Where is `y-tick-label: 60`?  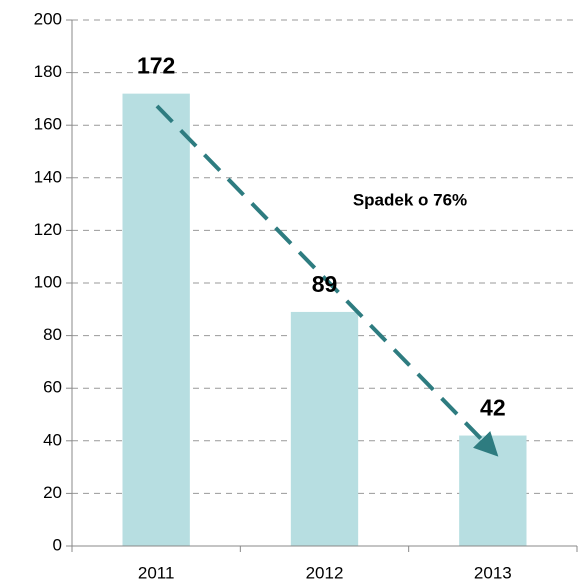
y-tick-label: 60 is located at coordinates (52, 387).